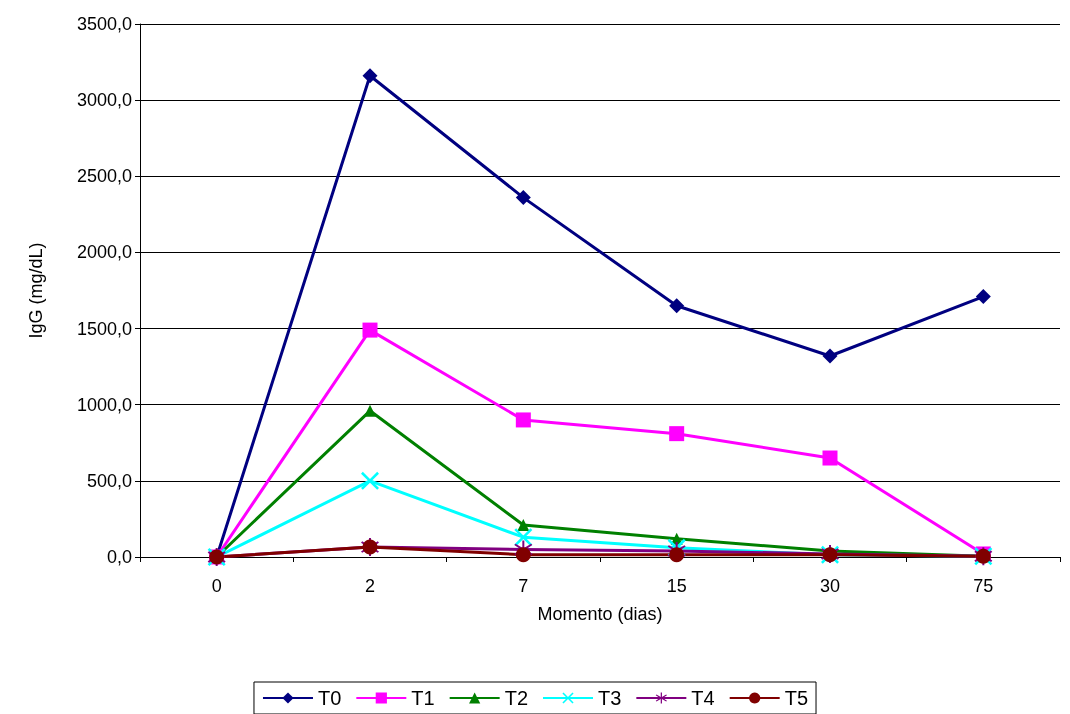 This screenshot has width=1070, height=714. What do you see at coordinates (610, 698) in the screenshot?
I see `legend-label: T3` at bounding box center [610, 698].